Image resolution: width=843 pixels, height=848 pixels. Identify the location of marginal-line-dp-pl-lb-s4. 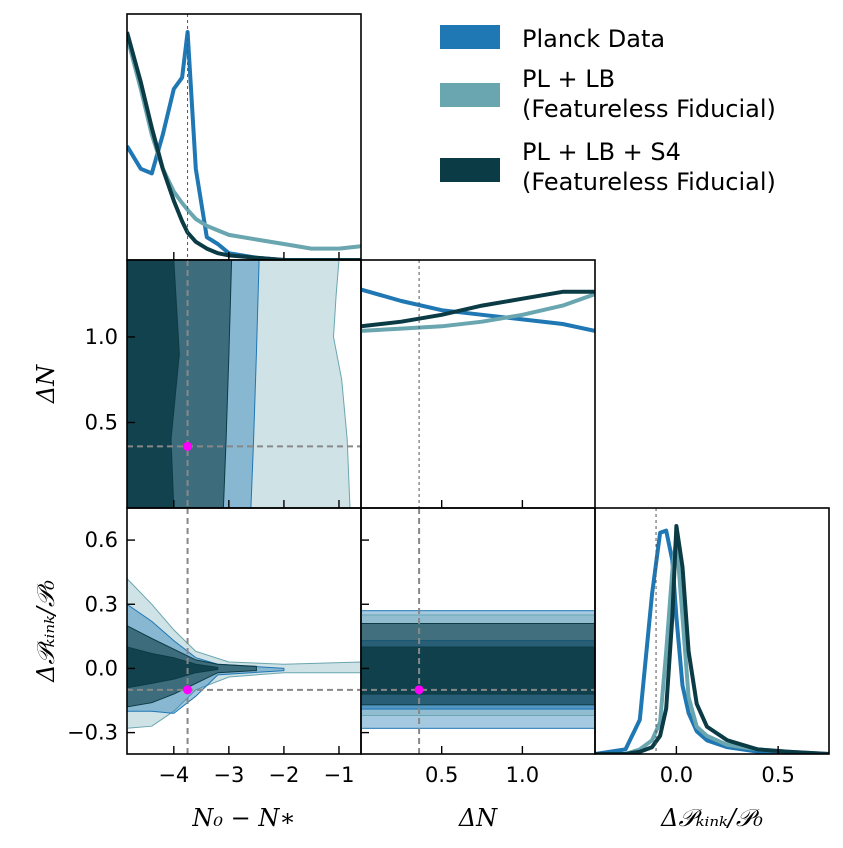
(712, 639).